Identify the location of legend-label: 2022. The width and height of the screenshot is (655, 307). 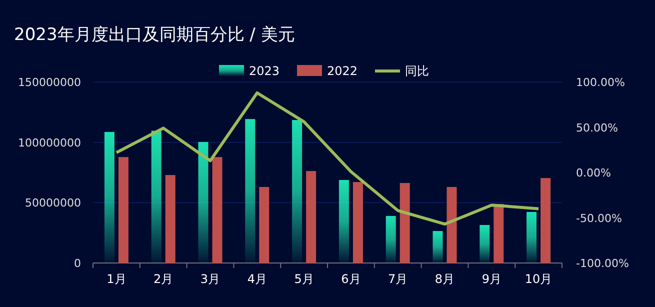
(342, 71).